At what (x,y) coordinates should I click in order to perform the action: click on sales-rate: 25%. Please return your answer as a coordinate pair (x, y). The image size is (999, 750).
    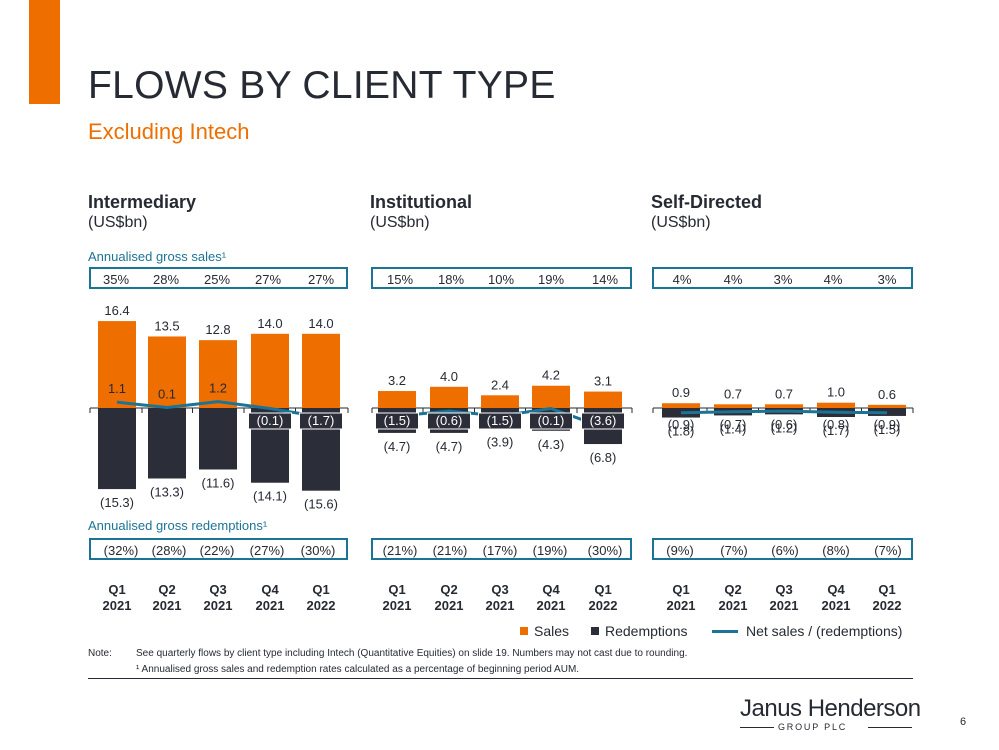
    Looking at the image, I should click on (217, 279).